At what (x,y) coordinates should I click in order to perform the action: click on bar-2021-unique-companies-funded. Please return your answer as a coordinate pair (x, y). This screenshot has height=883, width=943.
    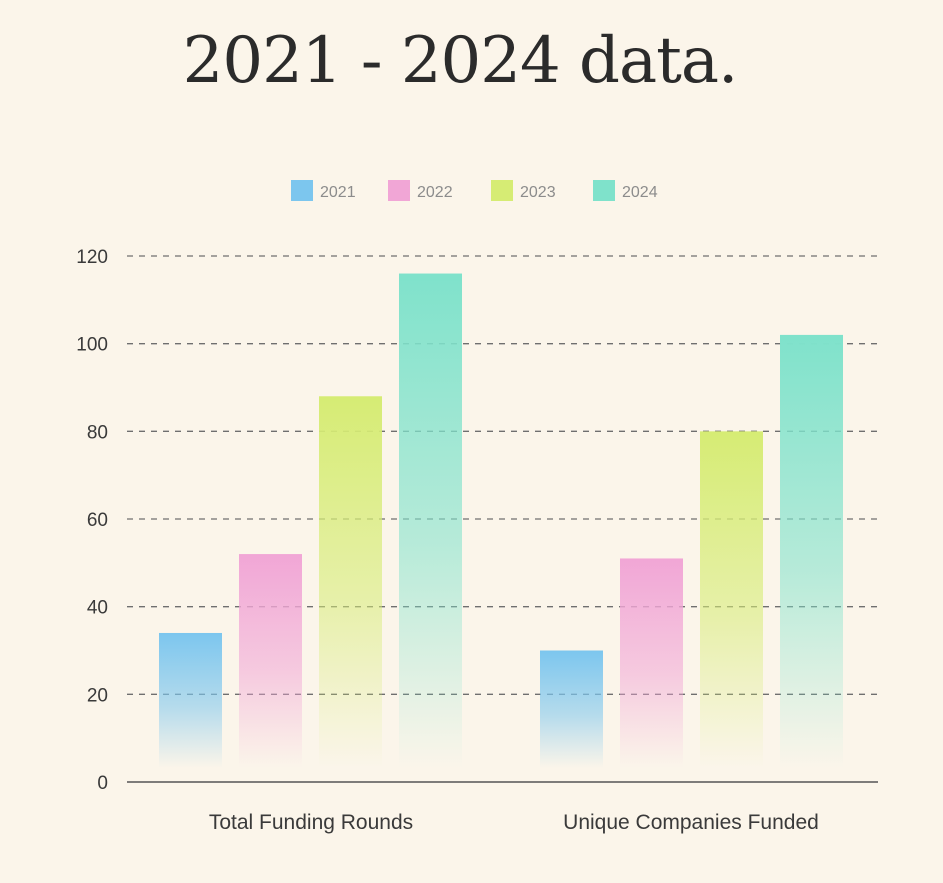
    Looking at the image, I should click on (571, 709).